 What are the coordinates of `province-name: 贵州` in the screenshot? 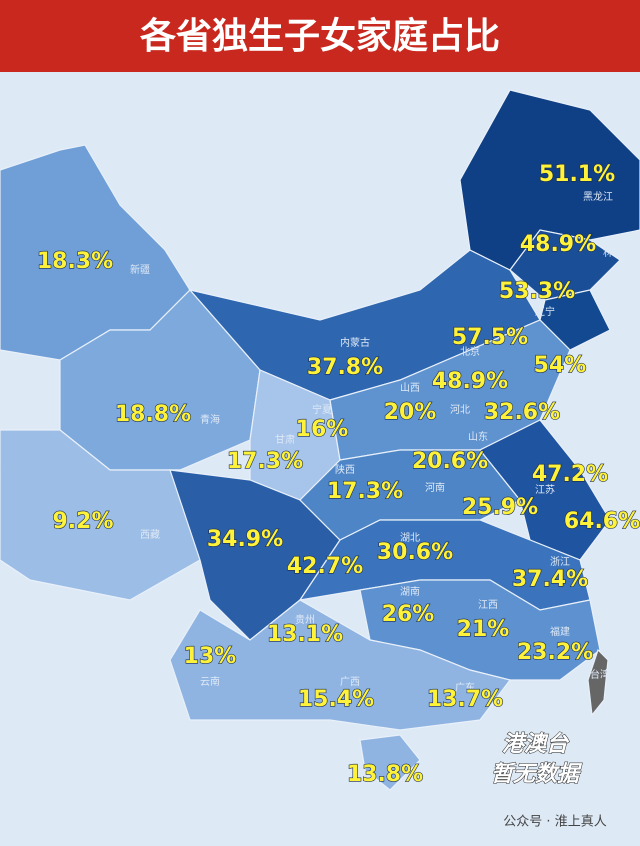 It's located at (305, 619).